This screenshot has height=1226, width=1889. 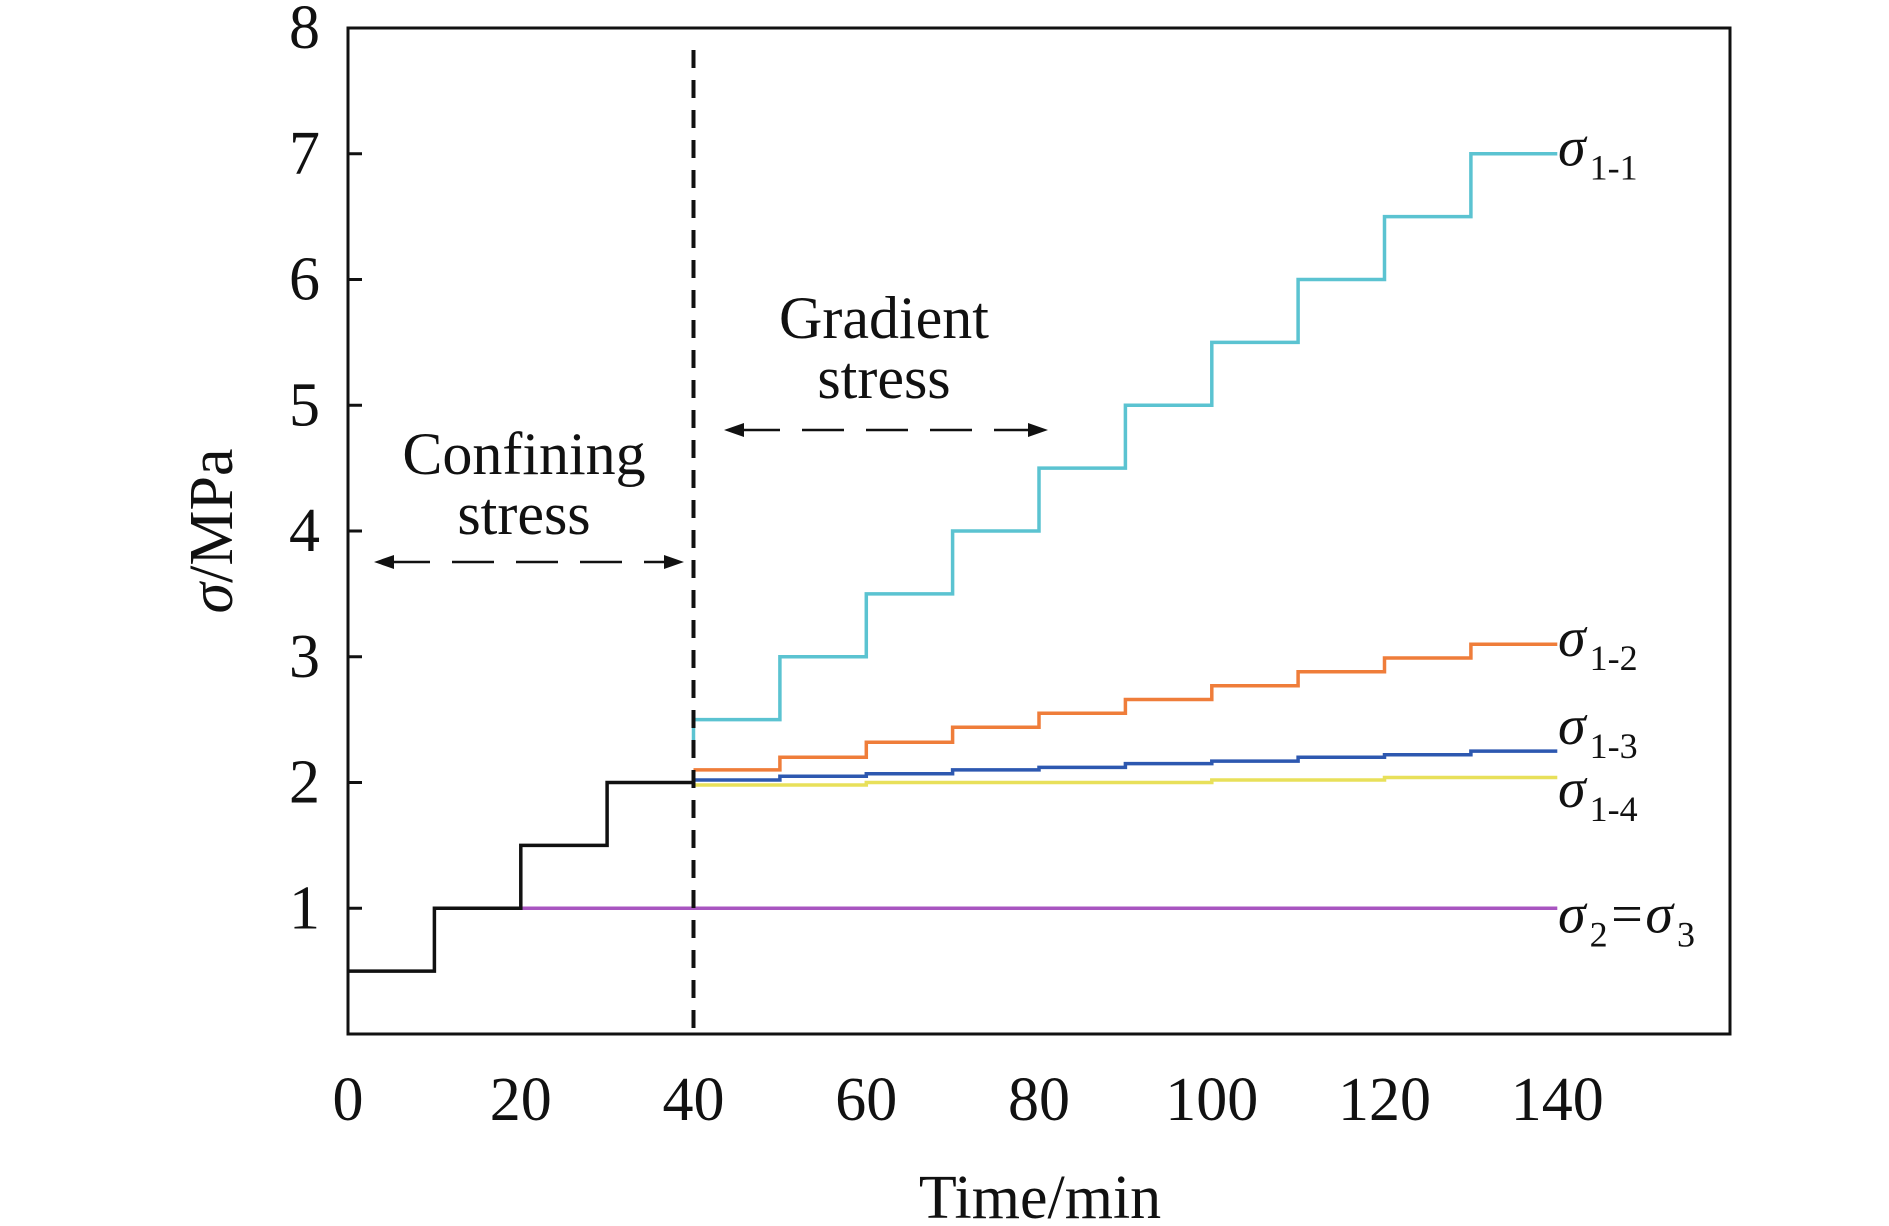 I want to click on series-label-σ1-4: σ 1-4, so click(x=1598, y=793).